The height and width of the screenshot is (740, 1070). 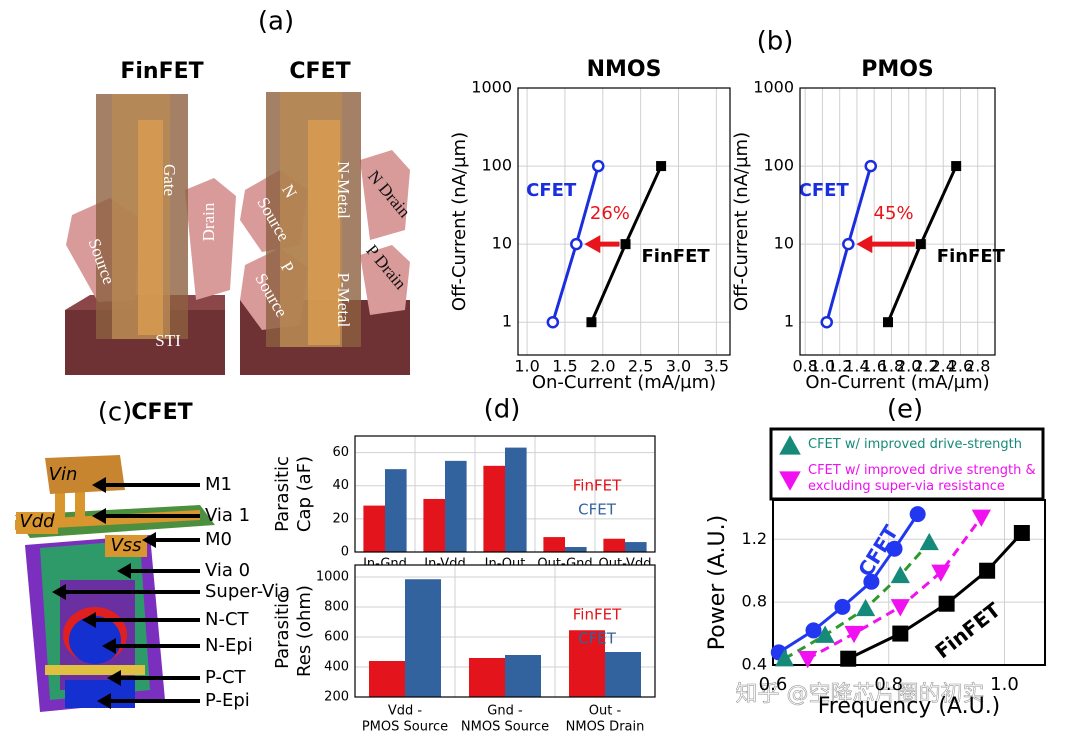 I want to click on device-label: STI, so click(x=168, y=340).